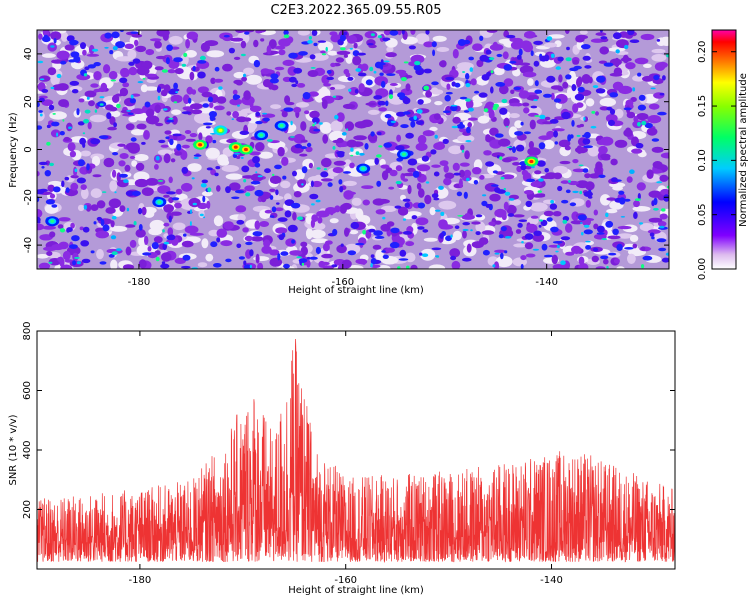 The width and height of the screenshot is (750, 604). I want to click on heatmap-y-axis-label: Frequency (Hz), so click(13, 150).